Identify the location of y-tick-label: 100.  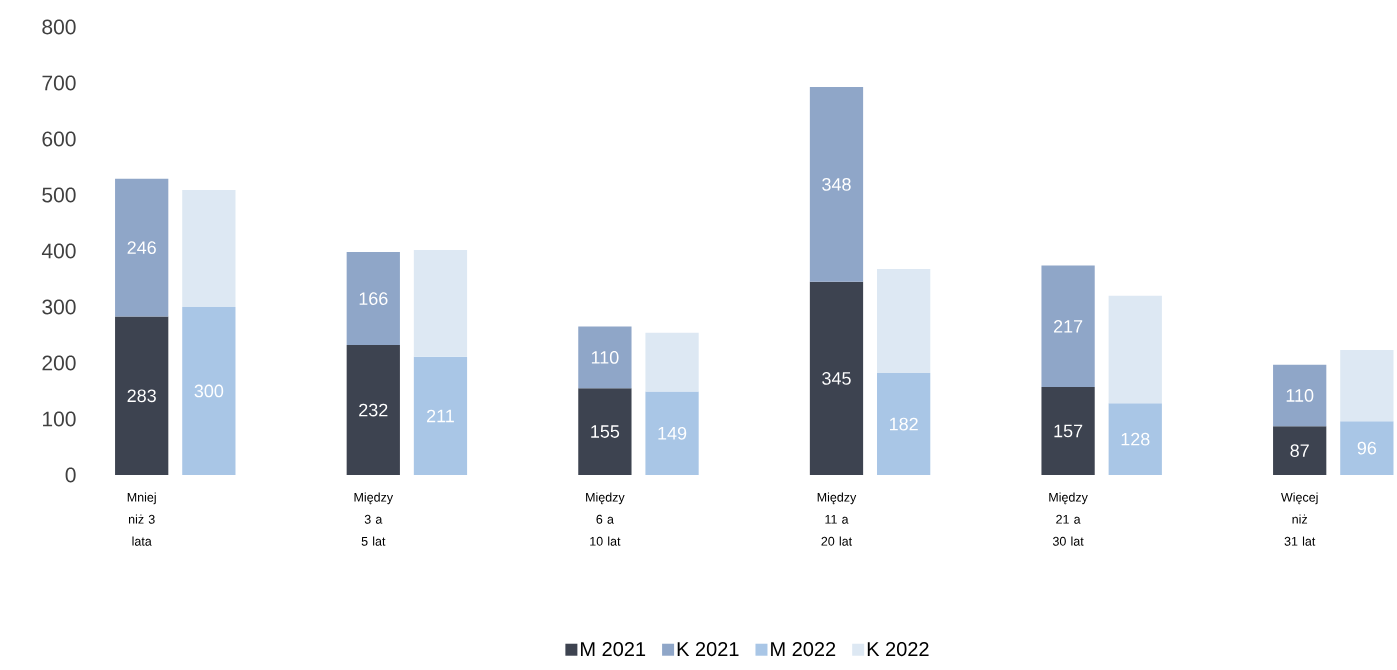
(59, 419).